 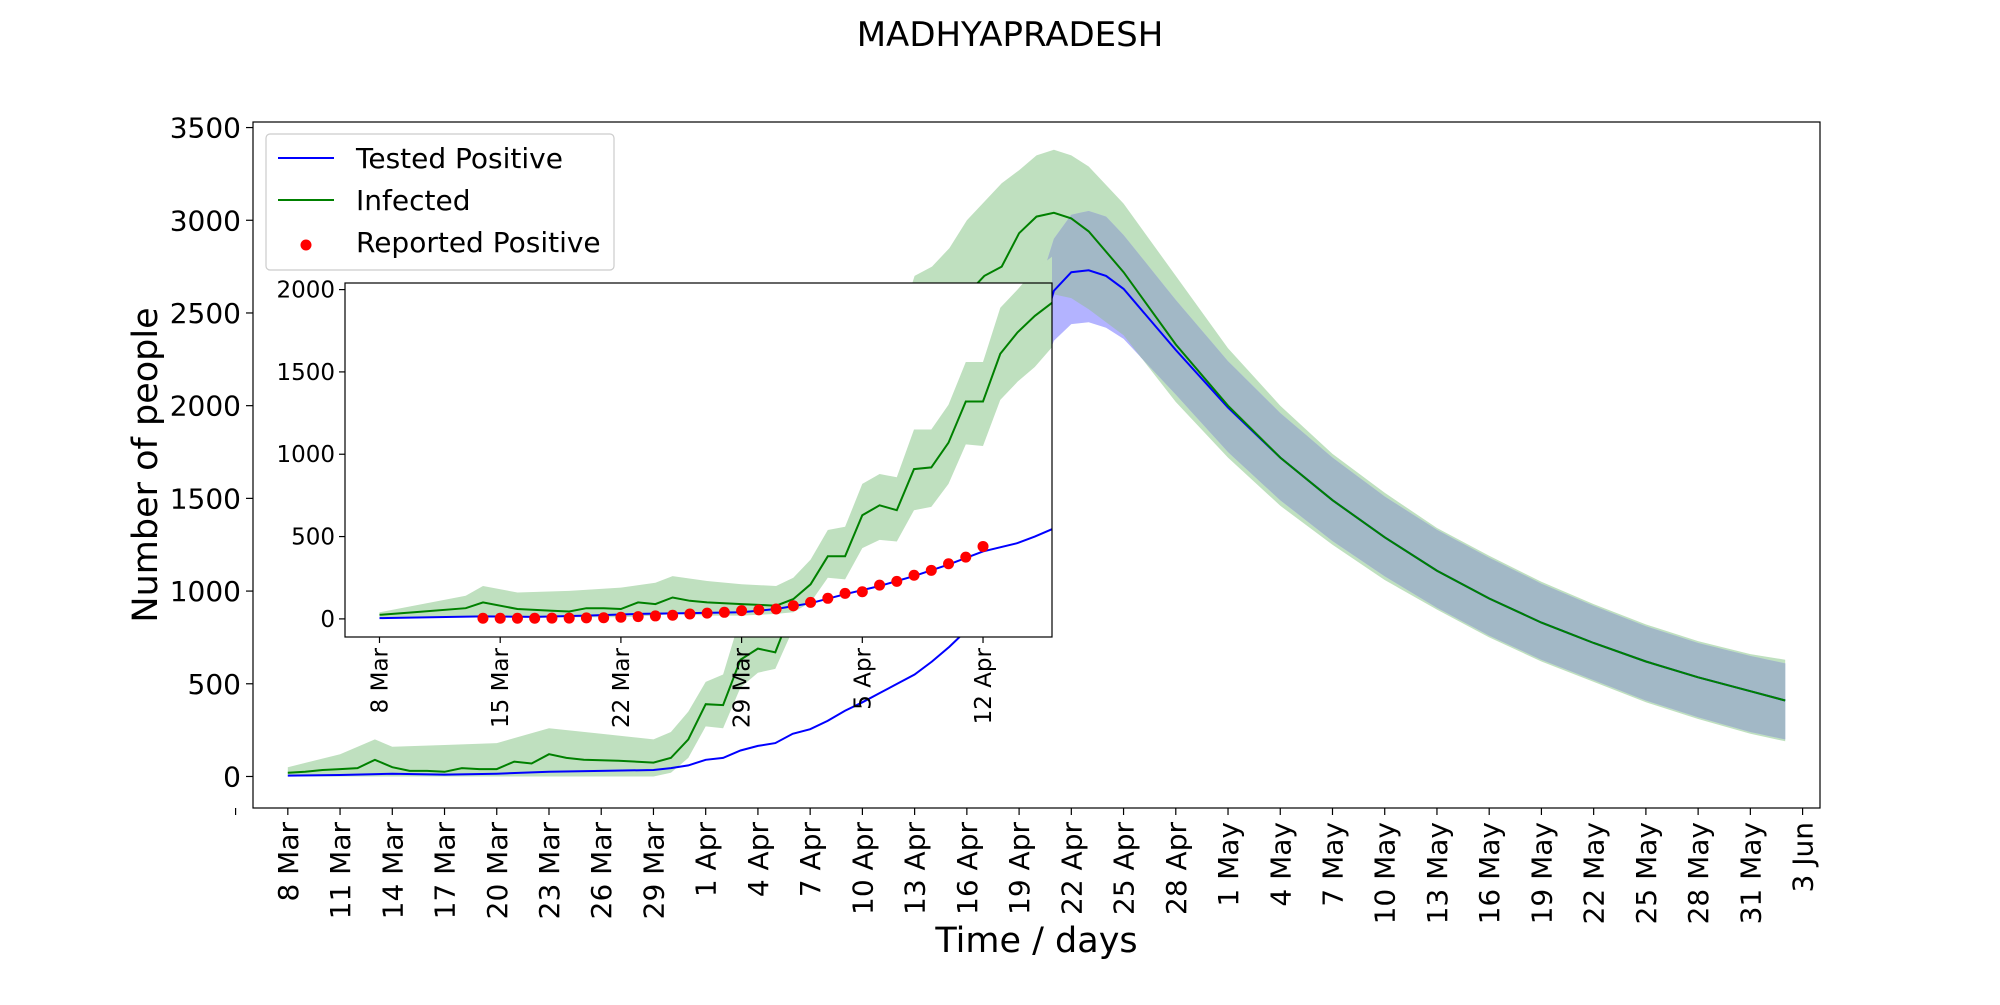 What do you see at coordinates (863, 678) in the screenshot?
I see `inset-x-tick-label: 5 Apr` at bounding box center [863, 678].